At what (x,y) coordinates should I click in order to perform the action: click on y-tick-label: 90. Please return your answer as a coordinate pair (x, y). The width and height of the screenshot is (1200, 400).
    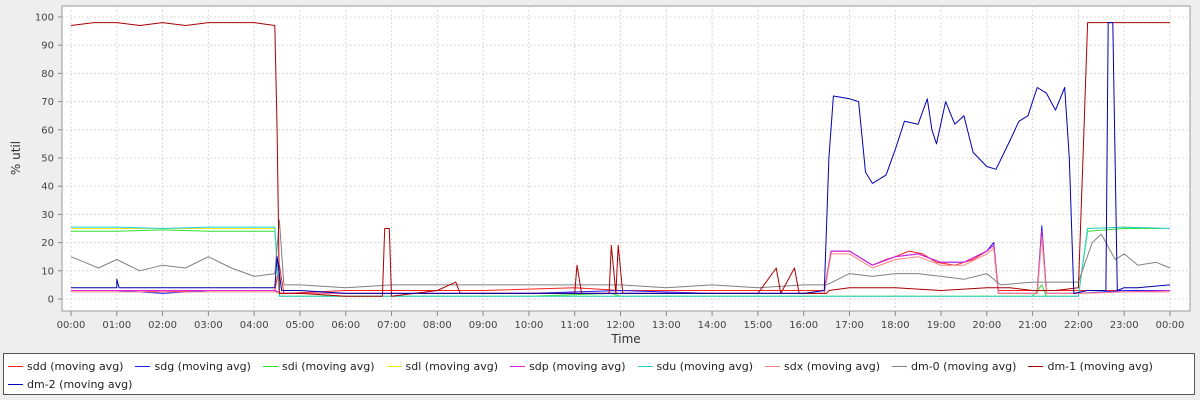
    Looking at the image, I should click on (47, 46).